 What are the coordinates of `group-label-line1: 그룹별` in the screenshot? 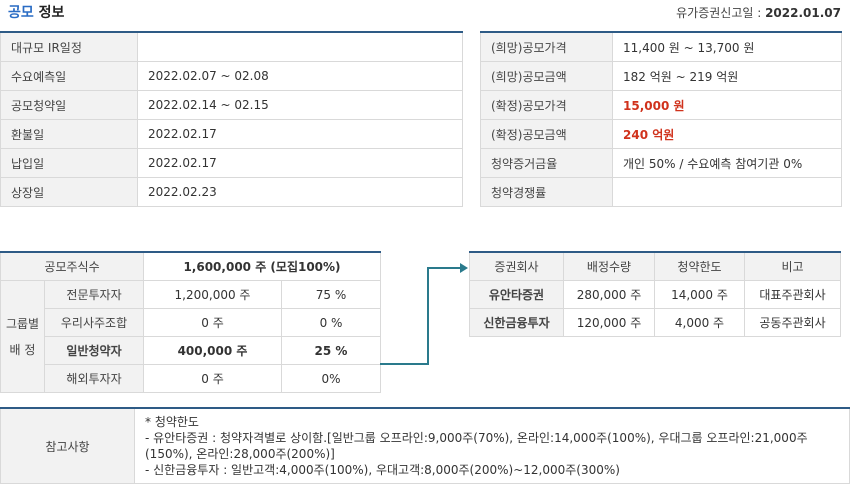 It's located at (22, 323).